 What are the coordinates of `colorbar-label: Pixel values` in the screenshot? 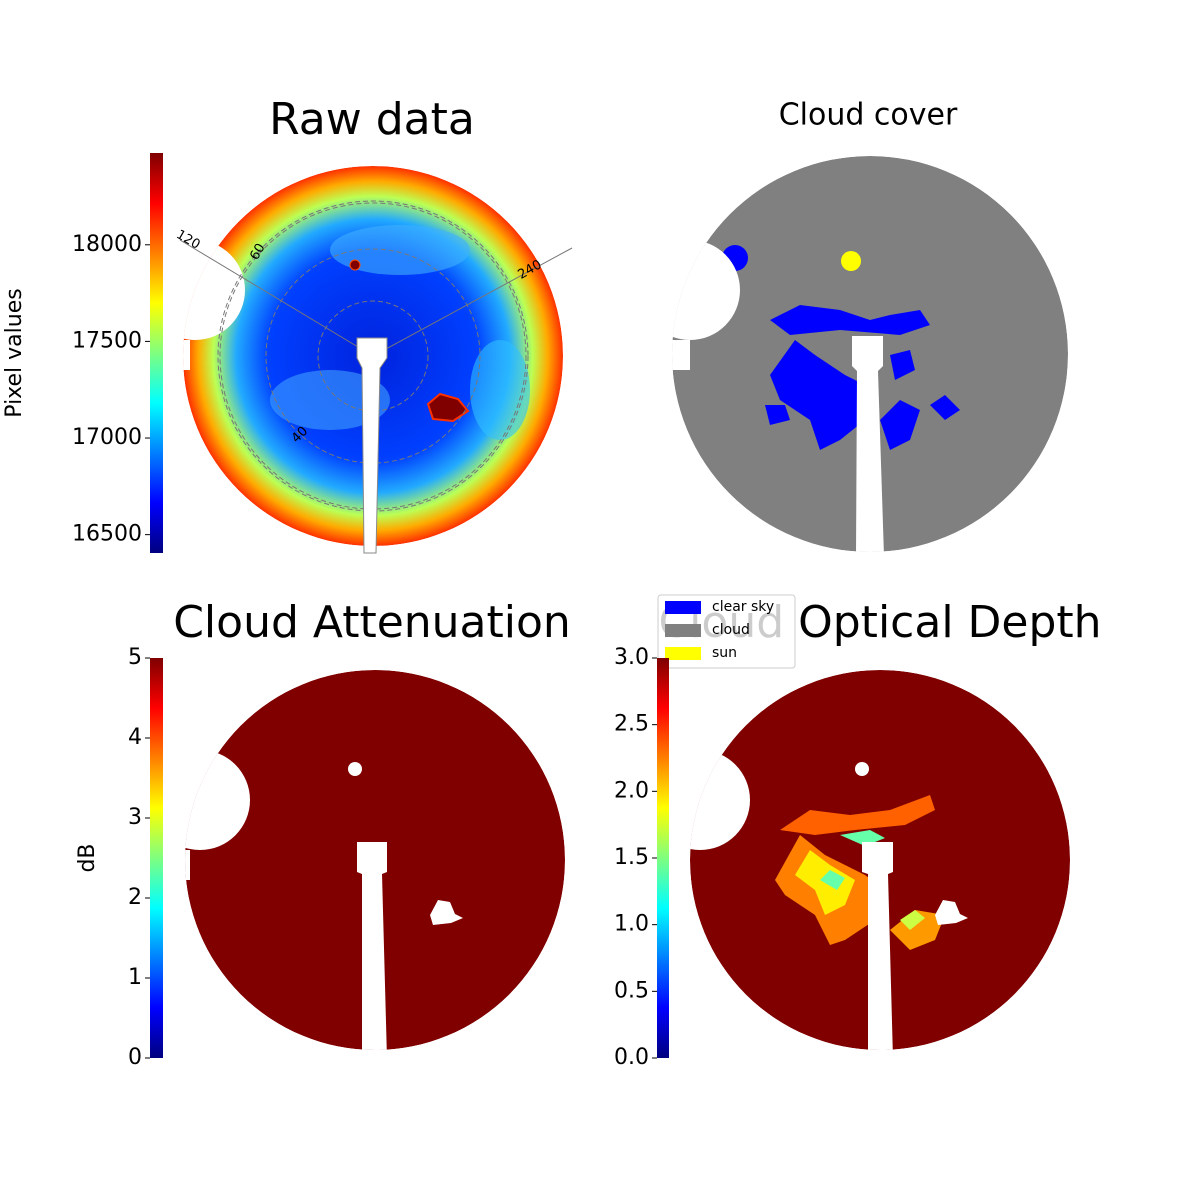 It's located at (14, 352).